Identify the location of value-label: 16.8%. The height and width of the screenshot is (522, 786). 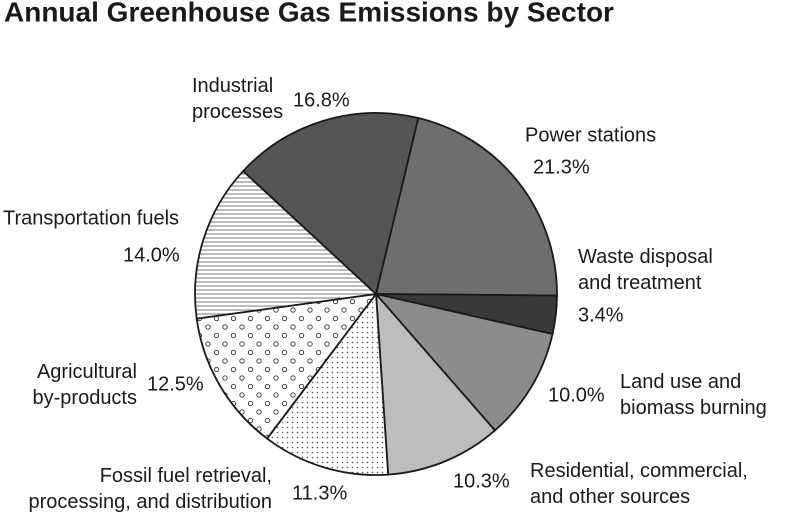
(321, 100).